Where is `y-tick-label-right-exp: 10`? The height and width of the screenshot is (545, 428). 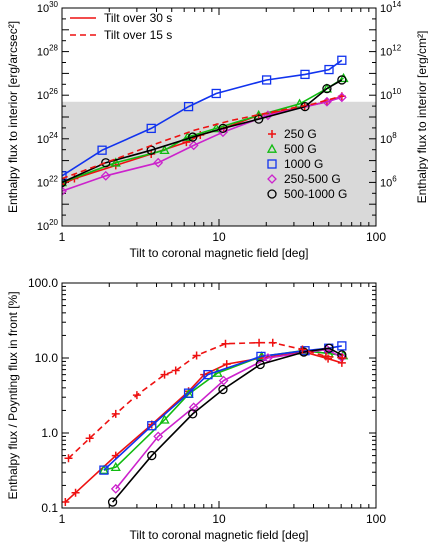
y-tick-label-right-exp: 10 is located at coordinates (396, 91).